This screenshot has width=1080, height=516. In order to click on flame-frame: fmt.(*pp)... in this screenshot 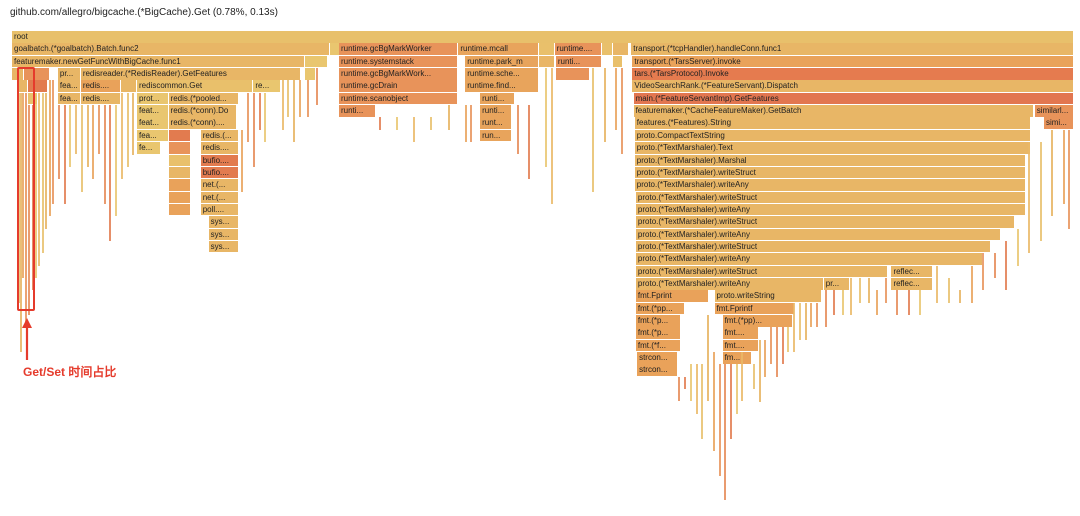, I will do `click(757, 321)`.